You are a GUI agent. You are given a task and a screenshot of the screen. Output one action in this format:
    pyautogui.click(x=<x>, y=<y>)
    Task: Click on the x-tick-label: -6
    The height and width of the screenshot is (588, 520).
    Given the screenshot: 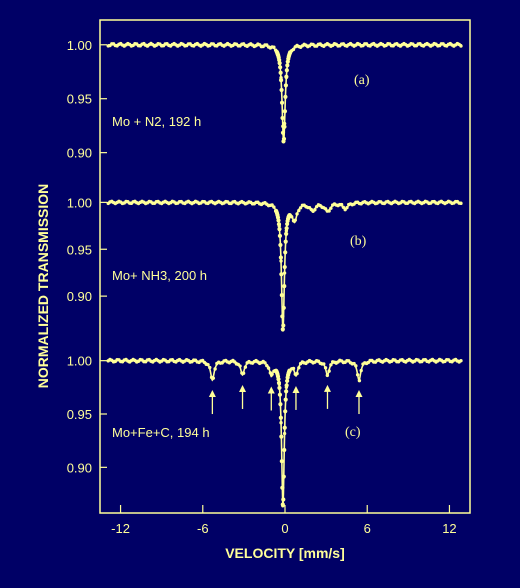 What is the action you would take?
    pyautogui.click(x=203, y=528)
    